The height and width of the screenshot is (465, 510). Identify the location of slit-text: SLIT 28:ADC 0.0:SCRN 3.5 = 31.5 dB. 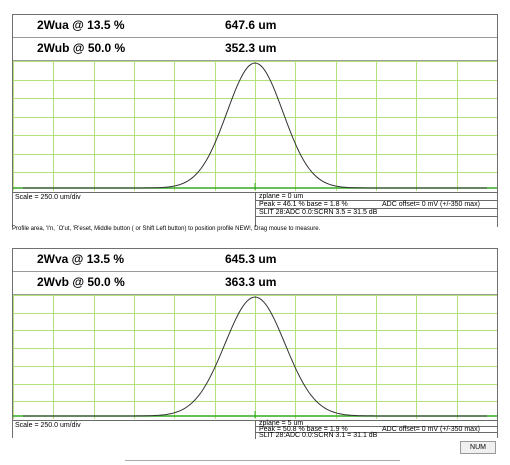
(376, 213).